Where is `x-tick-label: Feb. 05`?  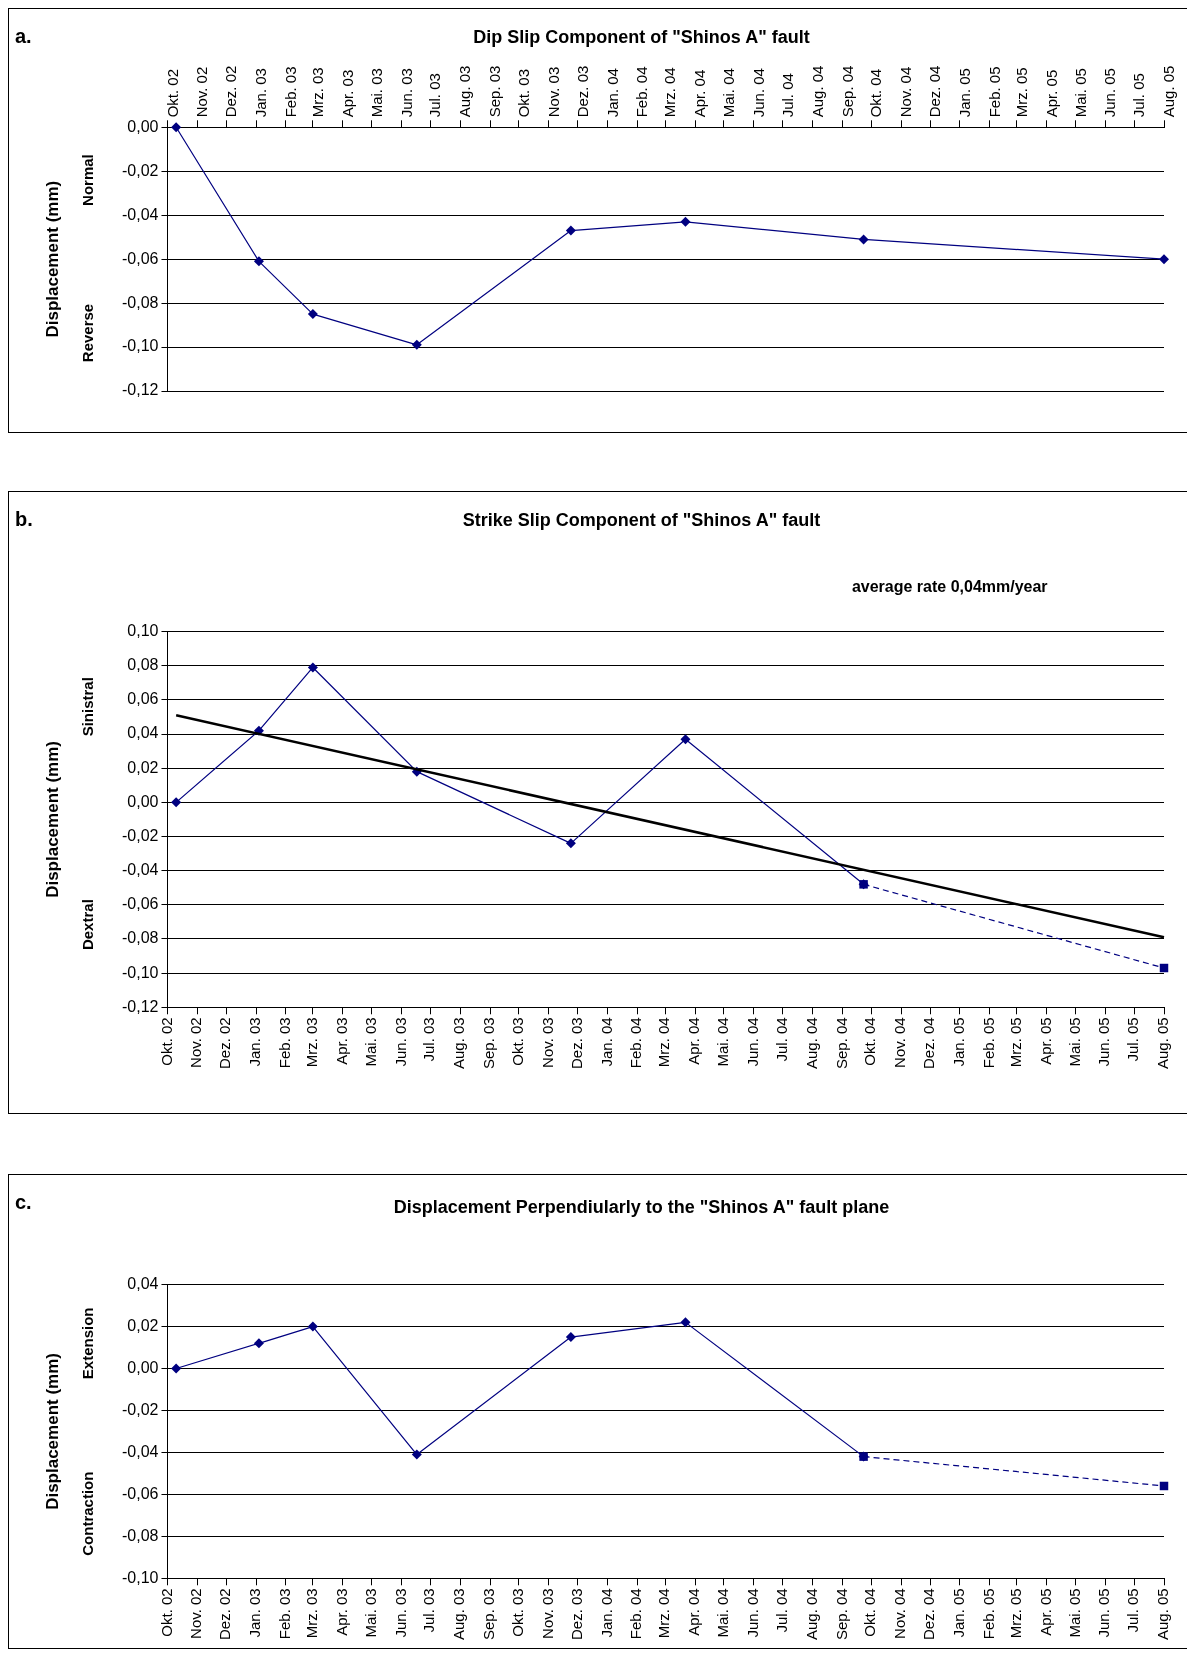
x-tick-label: Feb. 05 is located at coordinates (994, 92).